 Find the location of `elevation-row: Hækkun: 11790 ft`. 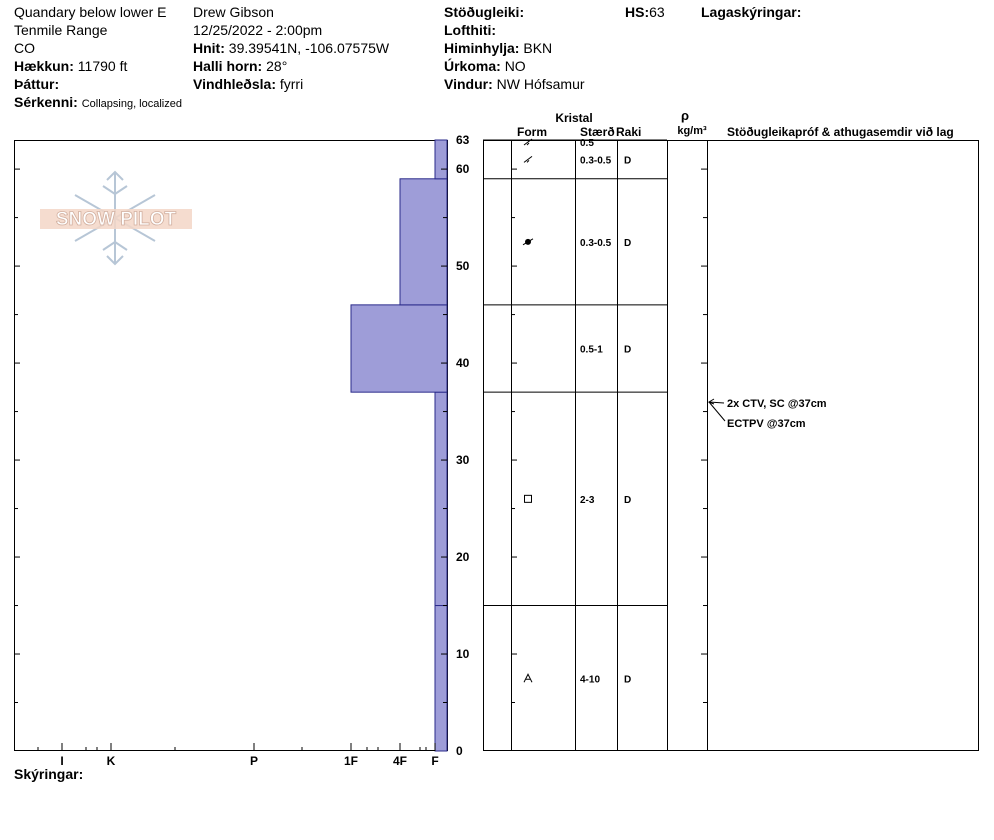

elevation-row: Hækkun: 11790 ft is located at coordinates (70, 66).